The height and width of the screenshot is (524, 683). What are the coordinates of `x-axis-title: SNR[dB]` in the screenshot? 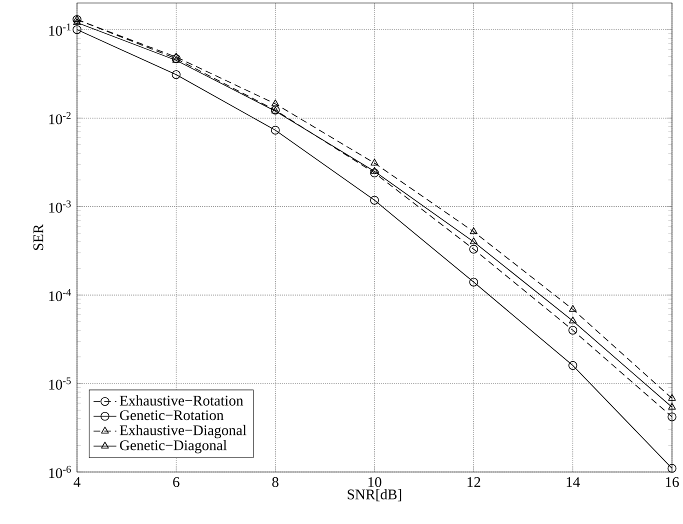 It's located at (375, 495).